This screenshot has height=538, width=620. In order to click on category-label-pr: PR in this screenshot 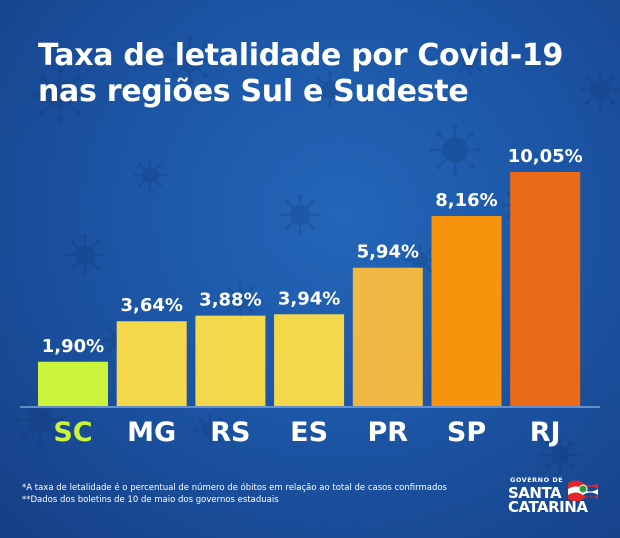, I will do `click(388, 432)`.